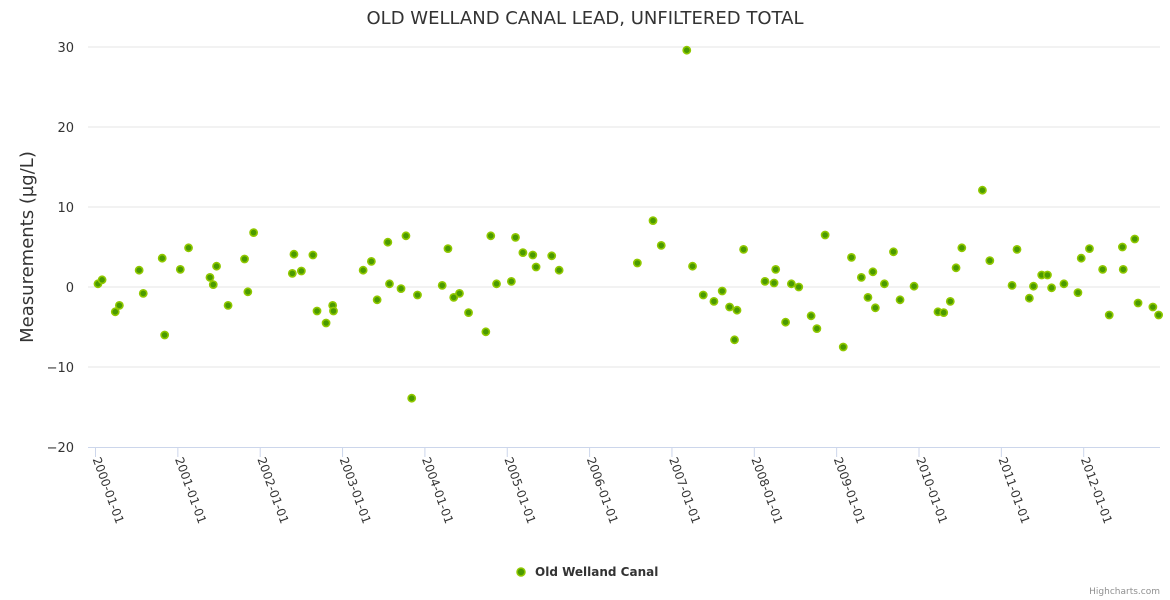 This screenshot has height=600, width=1170. I want to click on legend: Old Welland Canal, so click(587, 572).